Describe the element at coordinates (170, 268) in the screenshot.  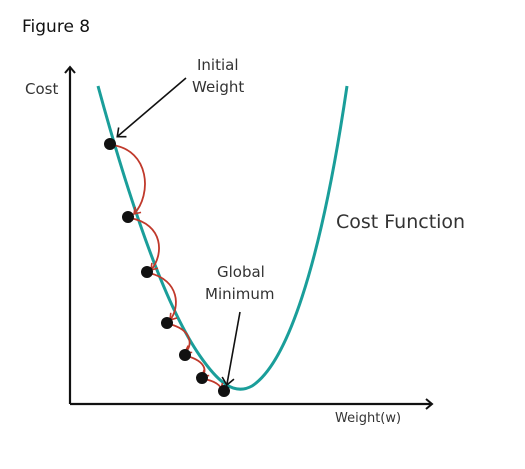
I see `descent-arrows` at that location.